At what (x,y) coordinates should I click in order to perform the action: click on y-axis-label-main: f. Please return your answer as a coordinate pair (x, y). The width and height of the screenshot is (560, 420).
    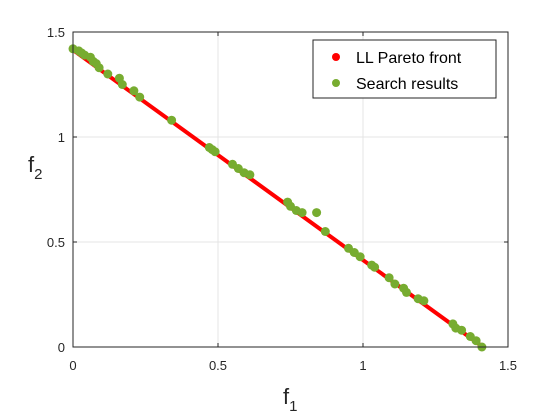
    Looking at the image, I should click on (31, 164).